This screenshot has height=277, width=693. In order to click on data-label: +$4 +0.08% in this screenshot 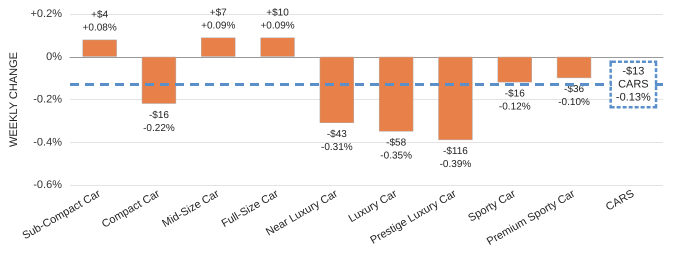, I will do `click(99, 22)`.